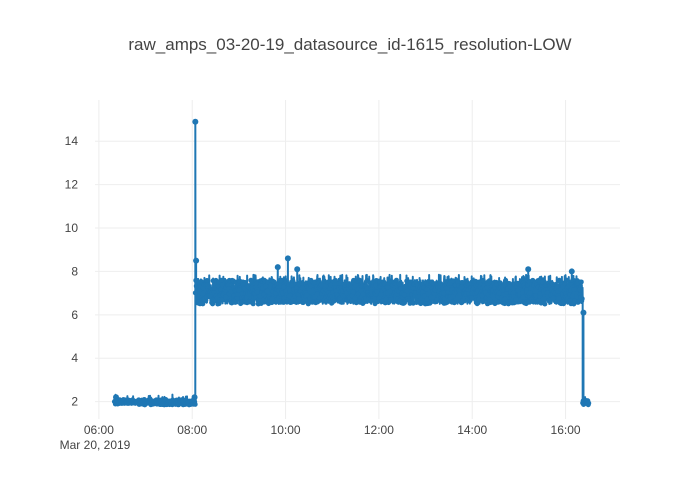  What do you see at coordinates (95, 445) in the screenshot?
I see `x-date-label: Mar 20, 2019` at bounding box center [95, 445].